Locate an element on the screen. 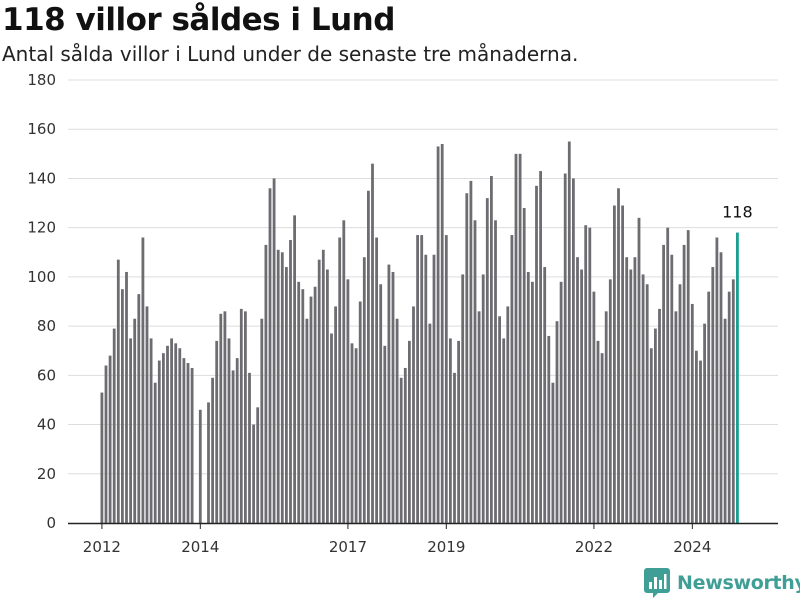 Image resolution: width=800 pixels, height=600 pixels. y-axis-labels: 0 20 40 60 80 100 120 140 160 180 is located at coordinates (41, 301).